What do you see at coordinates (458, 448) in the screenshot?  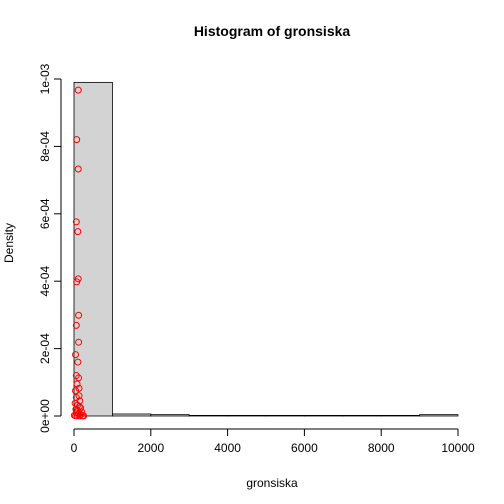 I see `x-tick-label: 10000` at bounding box center [458, 448].